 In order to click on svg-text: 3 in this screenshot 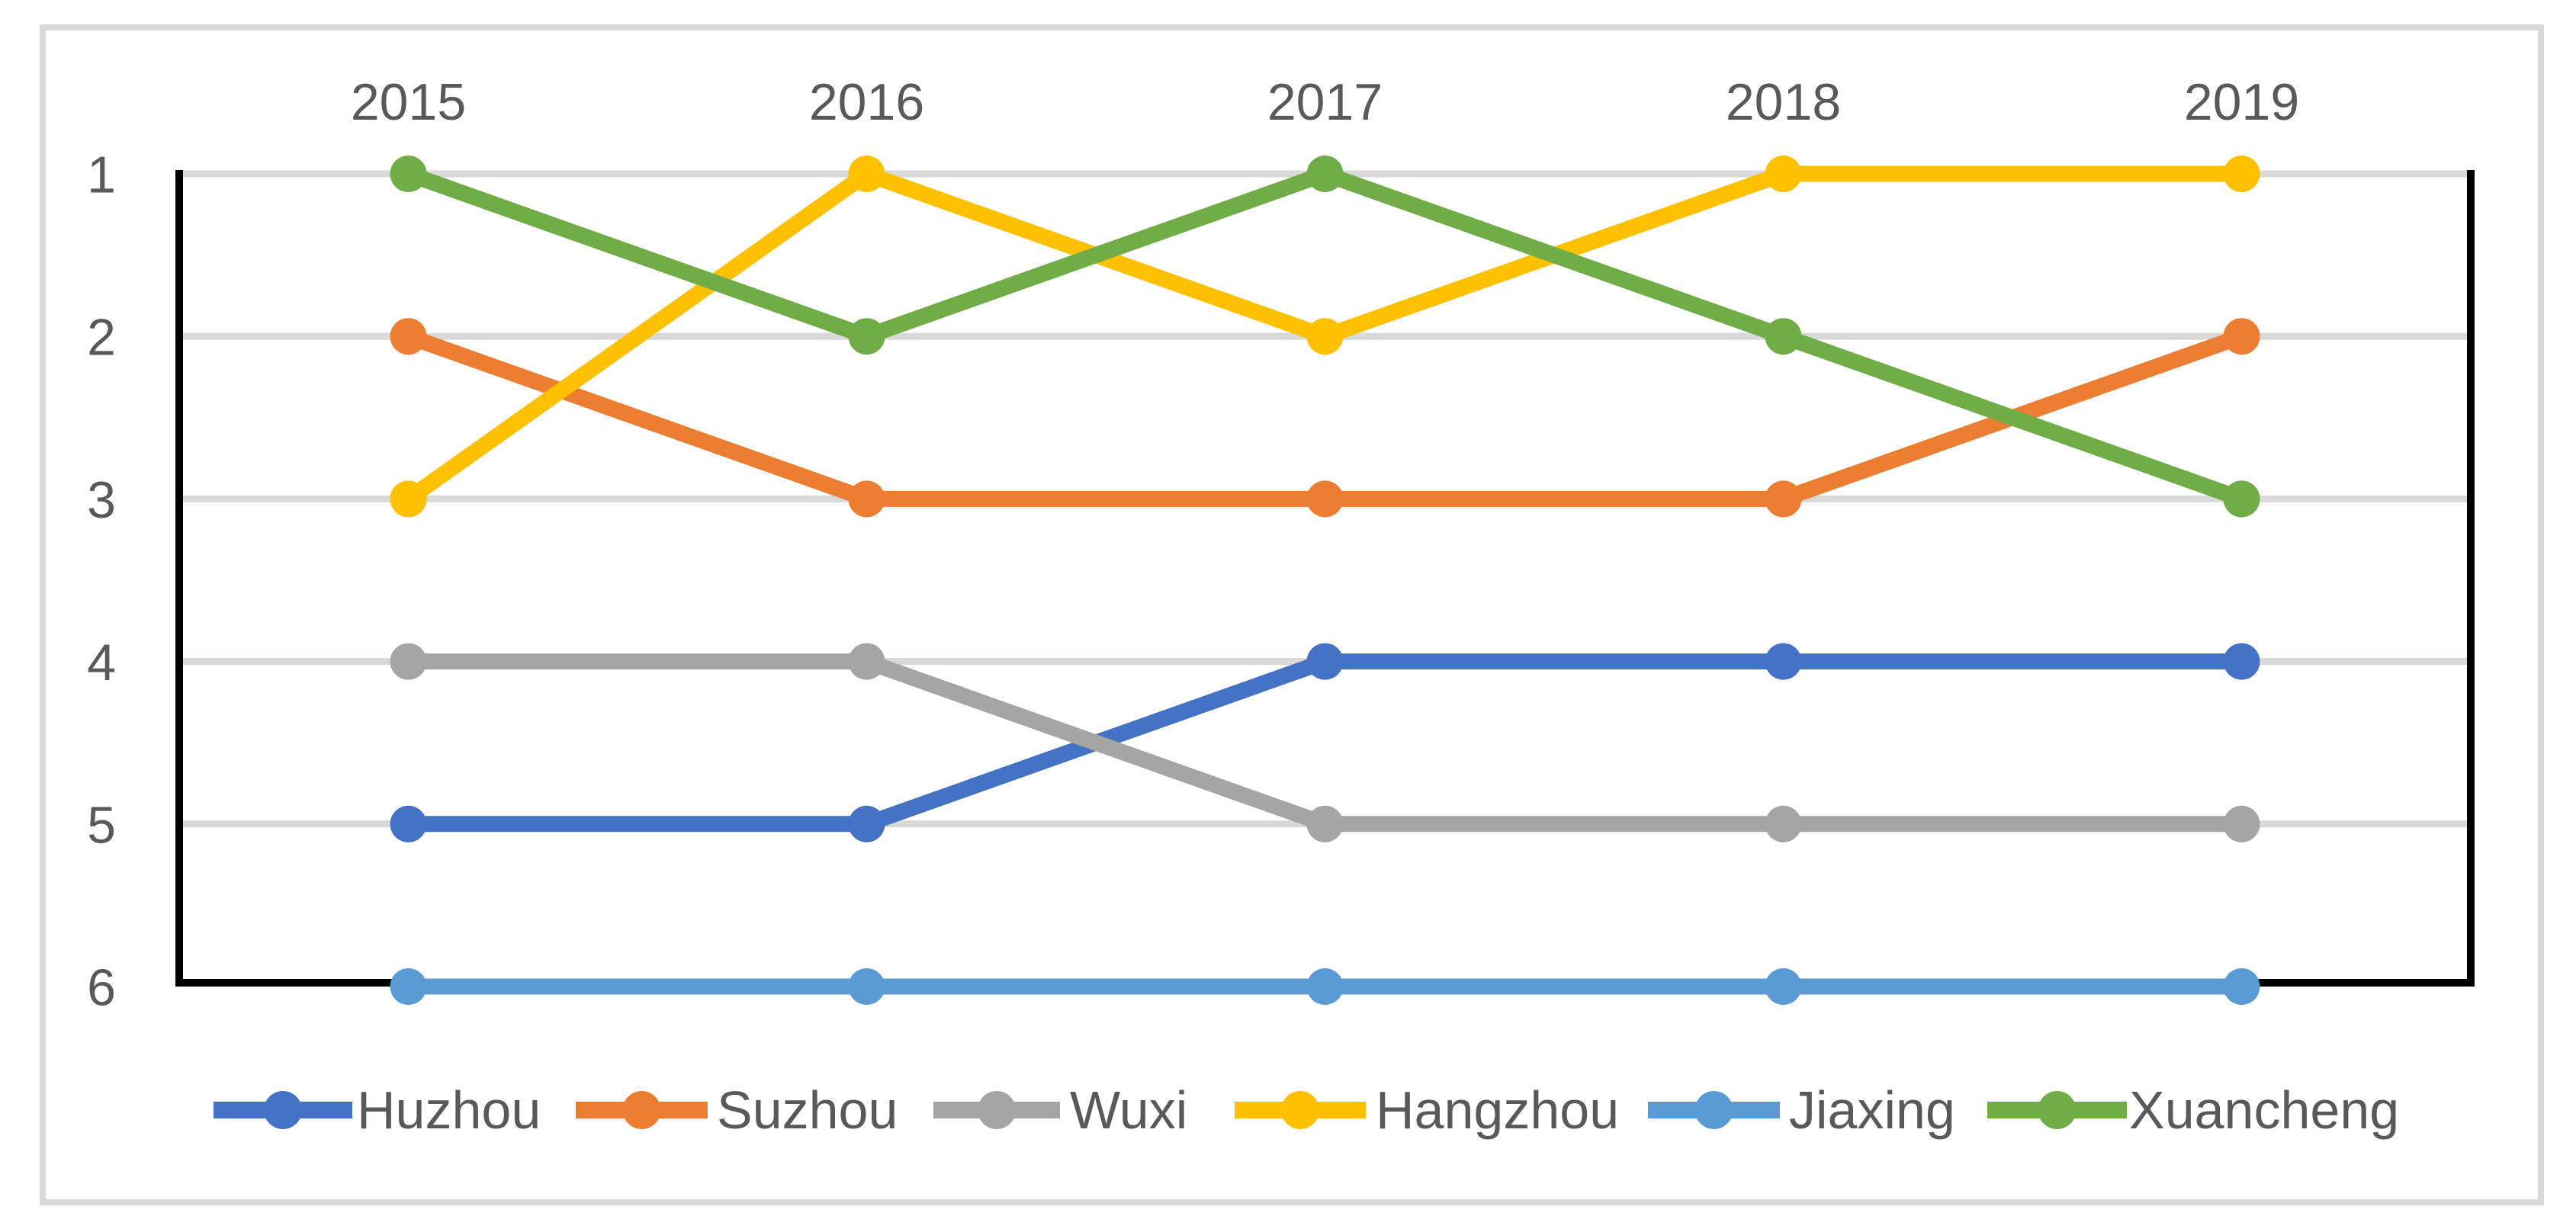, I will do `click(101, 500)`.